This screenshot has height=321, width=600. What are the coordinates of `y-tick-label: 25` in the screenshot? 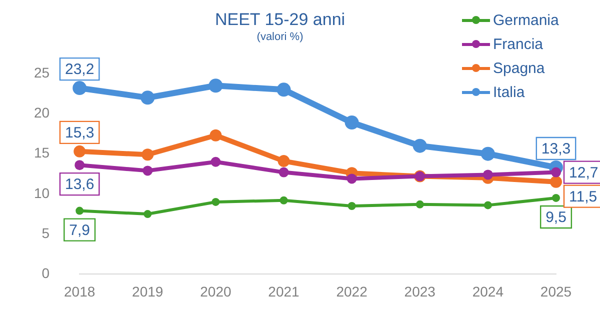 It's located at (42, 72).